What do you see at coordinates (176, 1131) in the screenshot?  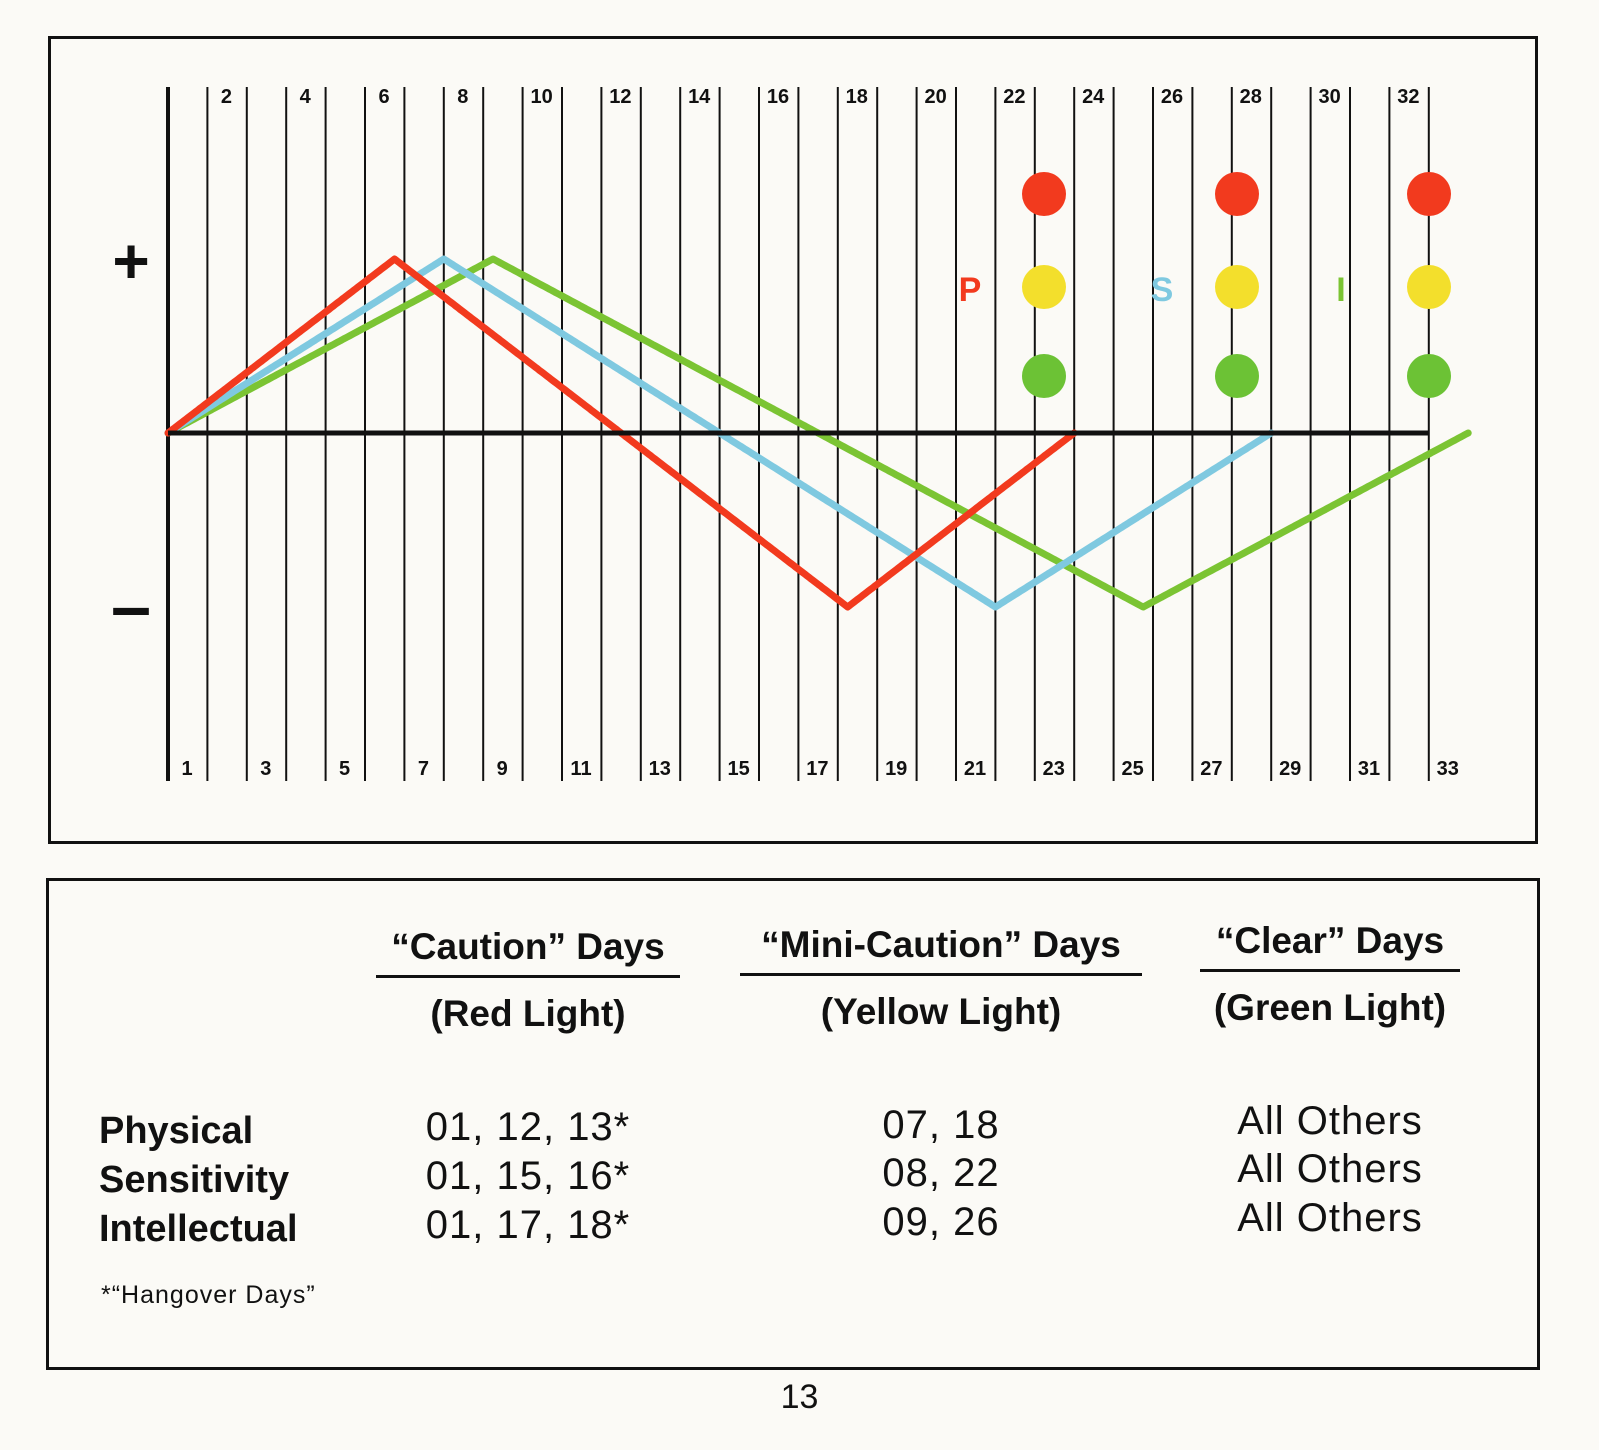 I see `row-label-physical: Physical` at bounding box center [176, 1131].